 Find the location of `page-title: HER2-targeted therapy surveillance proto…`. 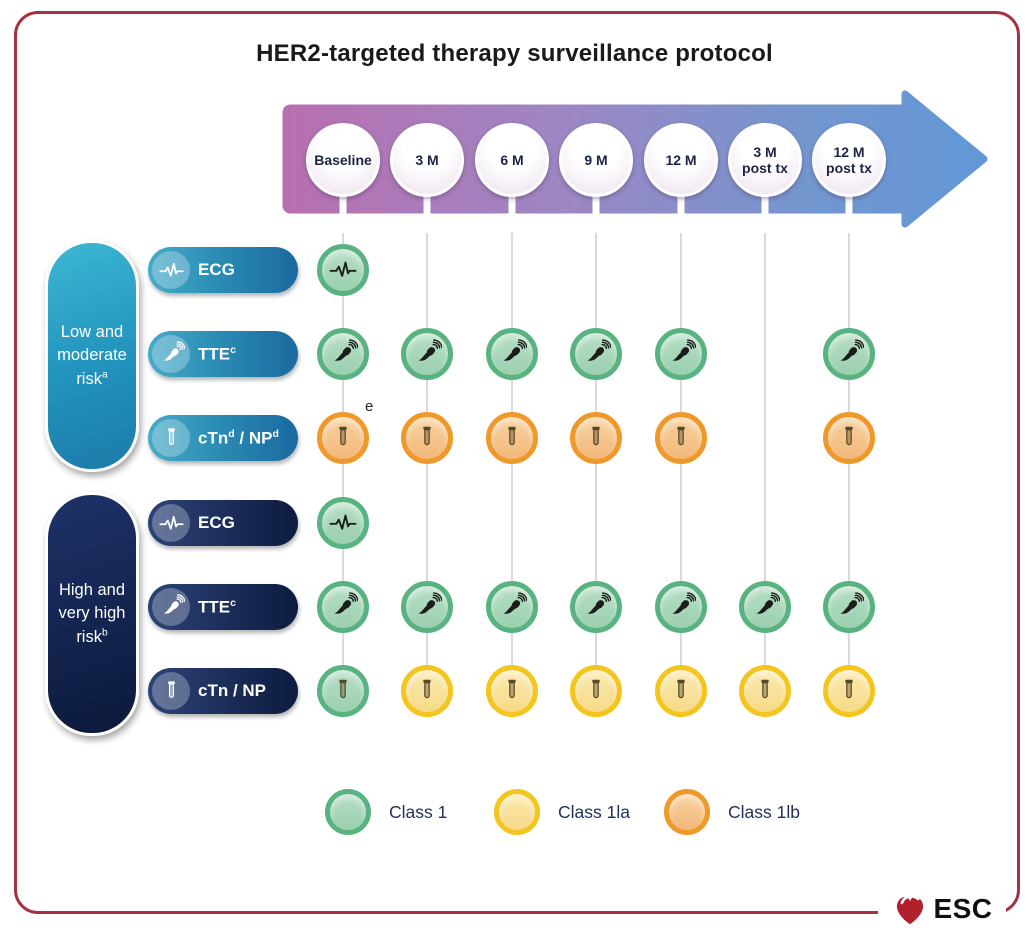

page-title: HER2-targeted therapy surveillance proto… is located at coordinates (514, 53).